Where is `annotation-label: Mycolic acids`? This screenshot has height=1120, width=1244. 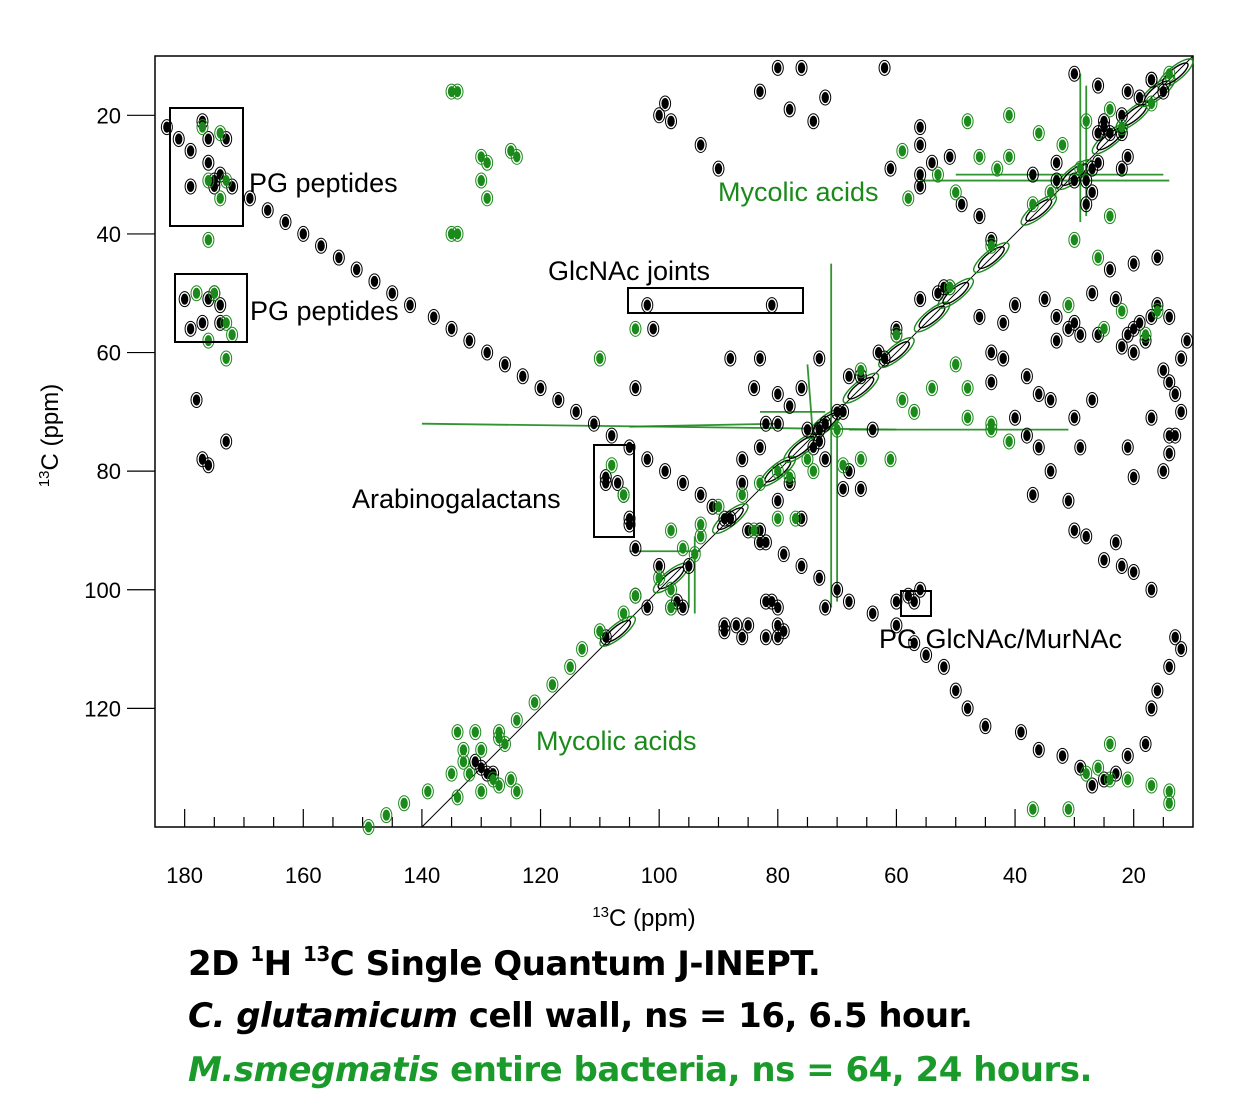 annotation-label: Mycolic acids is located at coordinates (798, 192).